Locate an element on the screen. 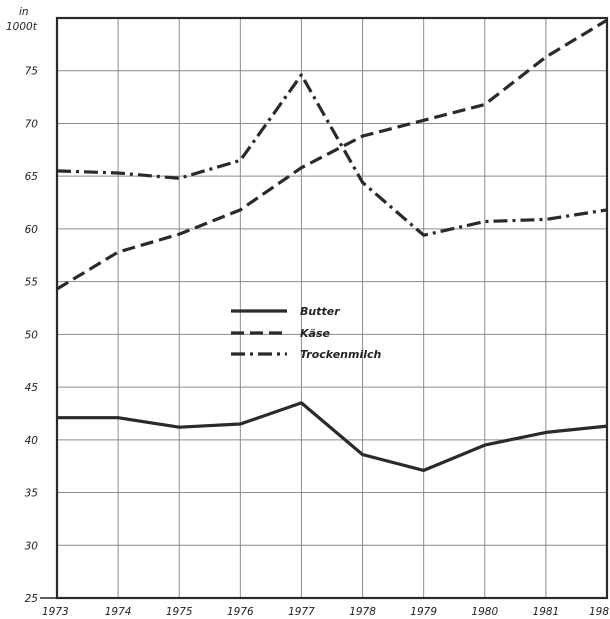 This screenshot has width=610, height=619. y-tick-label: 25 is located at coordinates (32, 599).